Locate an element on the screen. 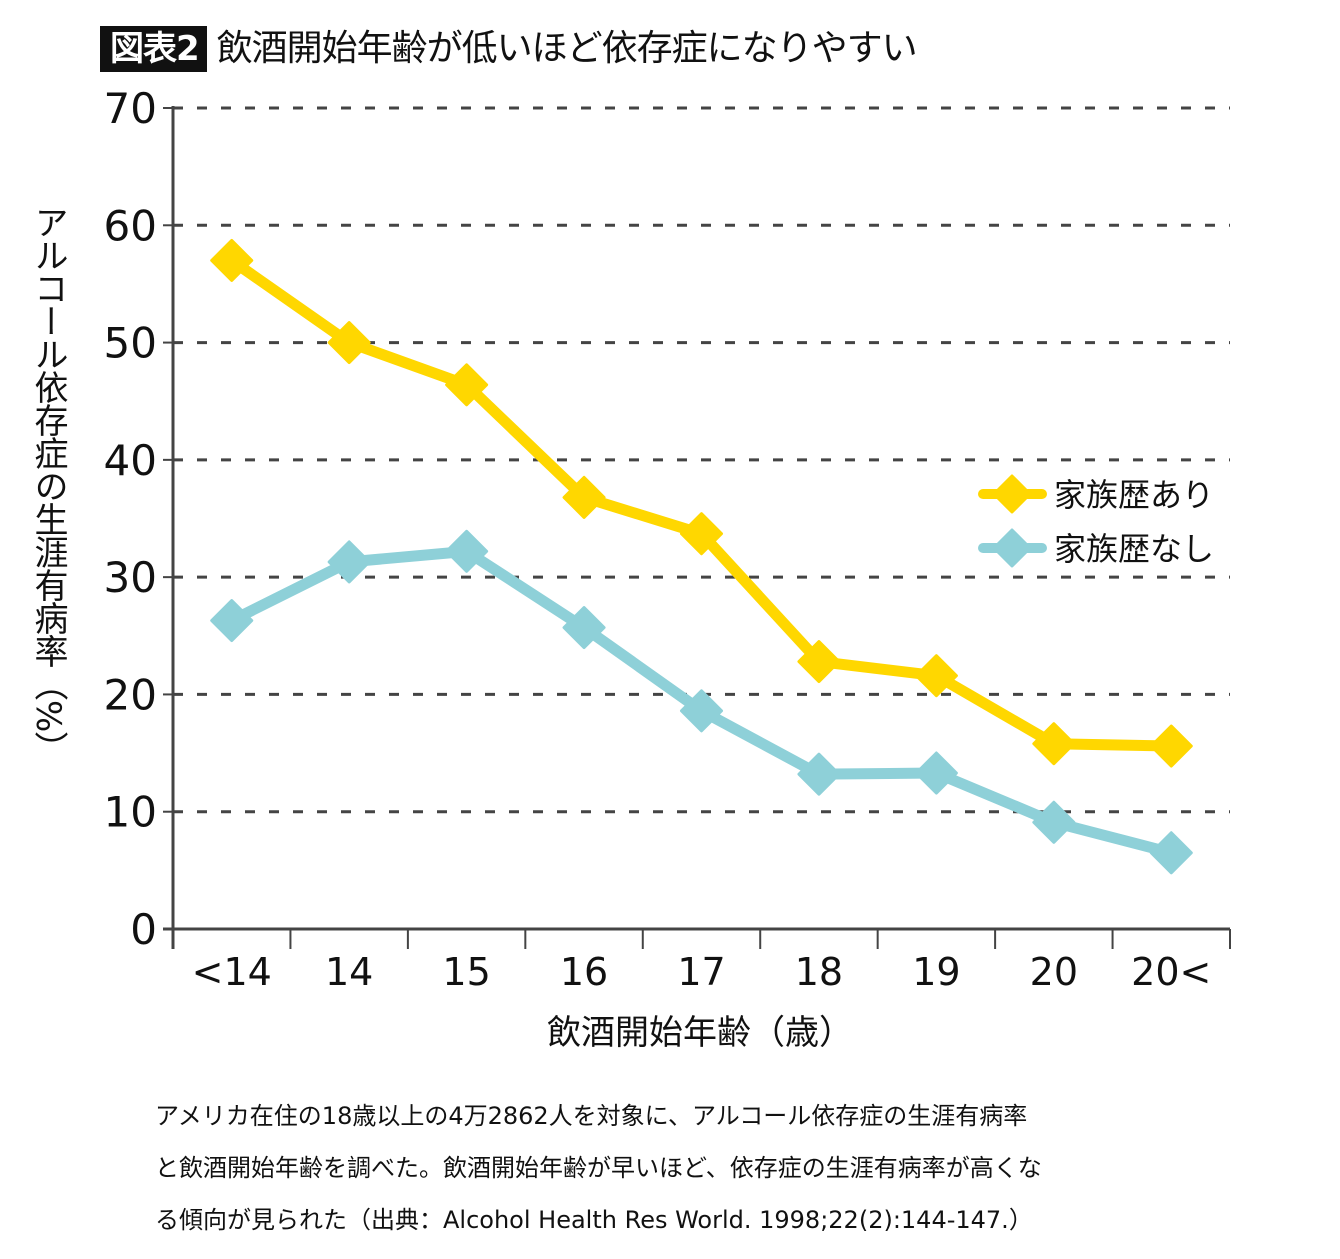 The width and height of the screenshot is (1340, 1259). x-axis-label: 飲酒開始年齢（歳） is located at coordinates (700, 1033).